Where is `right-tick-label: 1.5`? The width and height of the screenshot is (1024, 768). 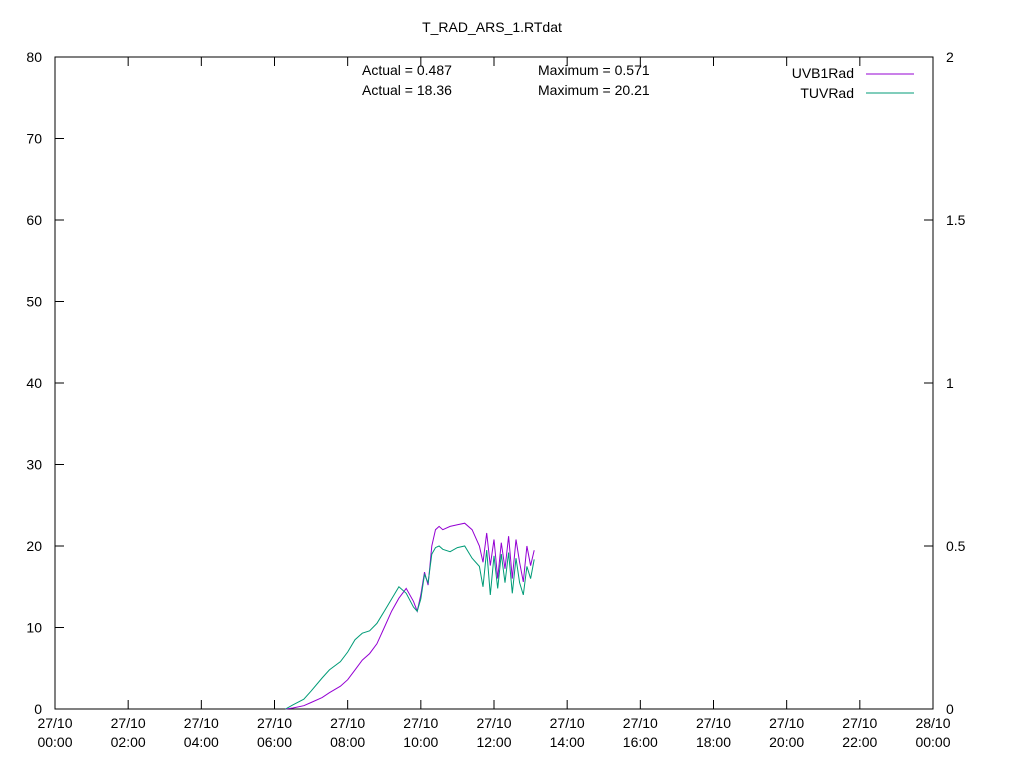 right-tick-label: 1.5 is located at coordinates (956, 220).